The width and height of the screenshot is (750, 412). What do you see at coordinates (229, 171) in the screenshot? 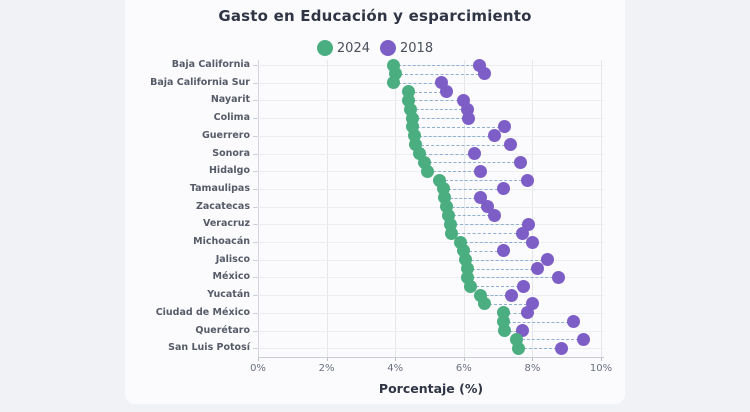
I see `y-axis-label: Hidalgo` at bounding box center [229, 171].